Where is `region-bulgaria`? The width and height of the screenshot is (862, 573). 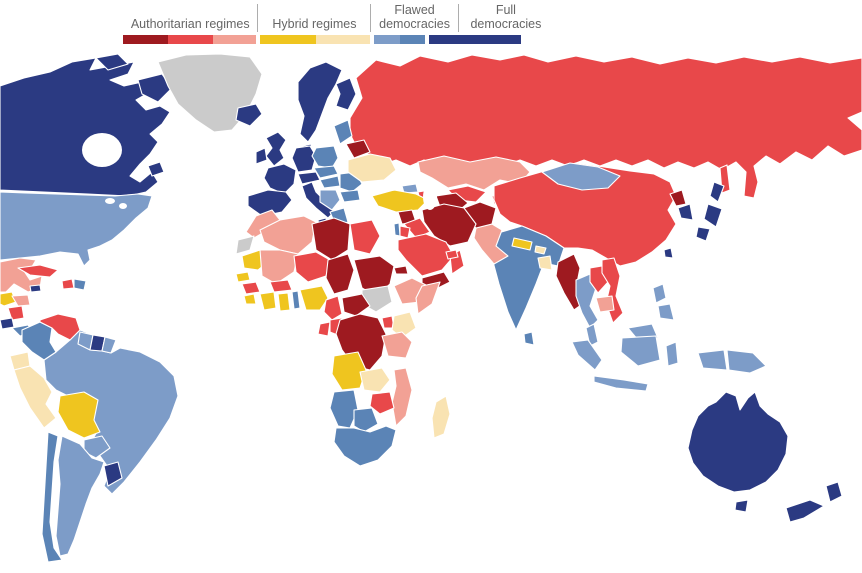 region-bulgaria is located at coordinates (350, 196).